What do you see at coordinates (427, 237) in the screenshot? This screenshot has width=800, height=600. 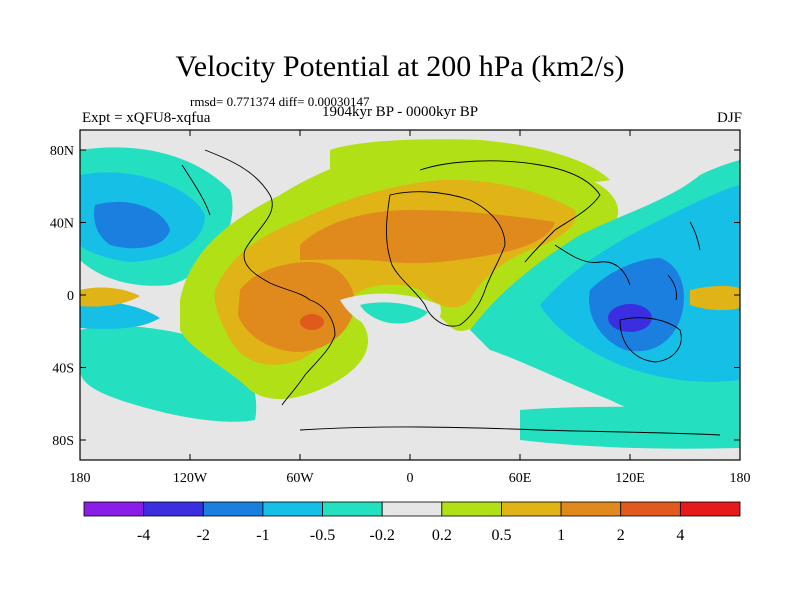 I see `contour-pos-high-eur` at bounding box center [427, 237].